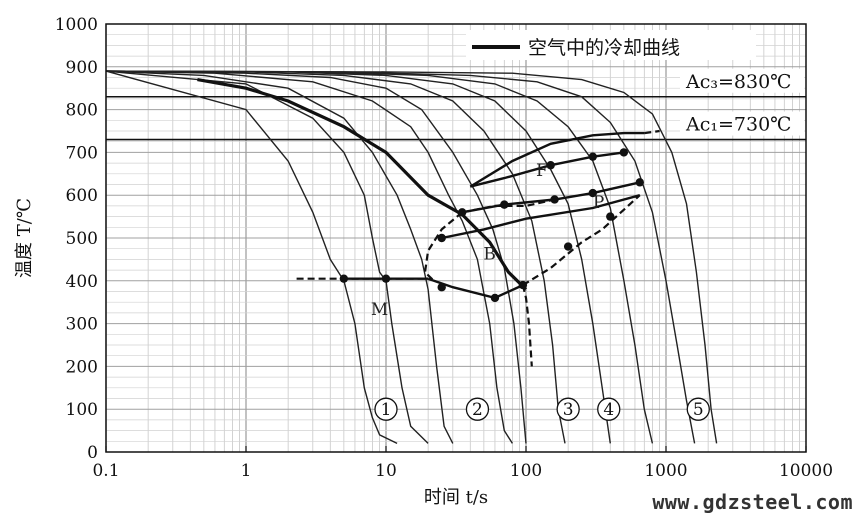 The image size is (857, 520). Describe the element at coordinates (489, 254) in the screenshot. I see `region-label: B` at that location.